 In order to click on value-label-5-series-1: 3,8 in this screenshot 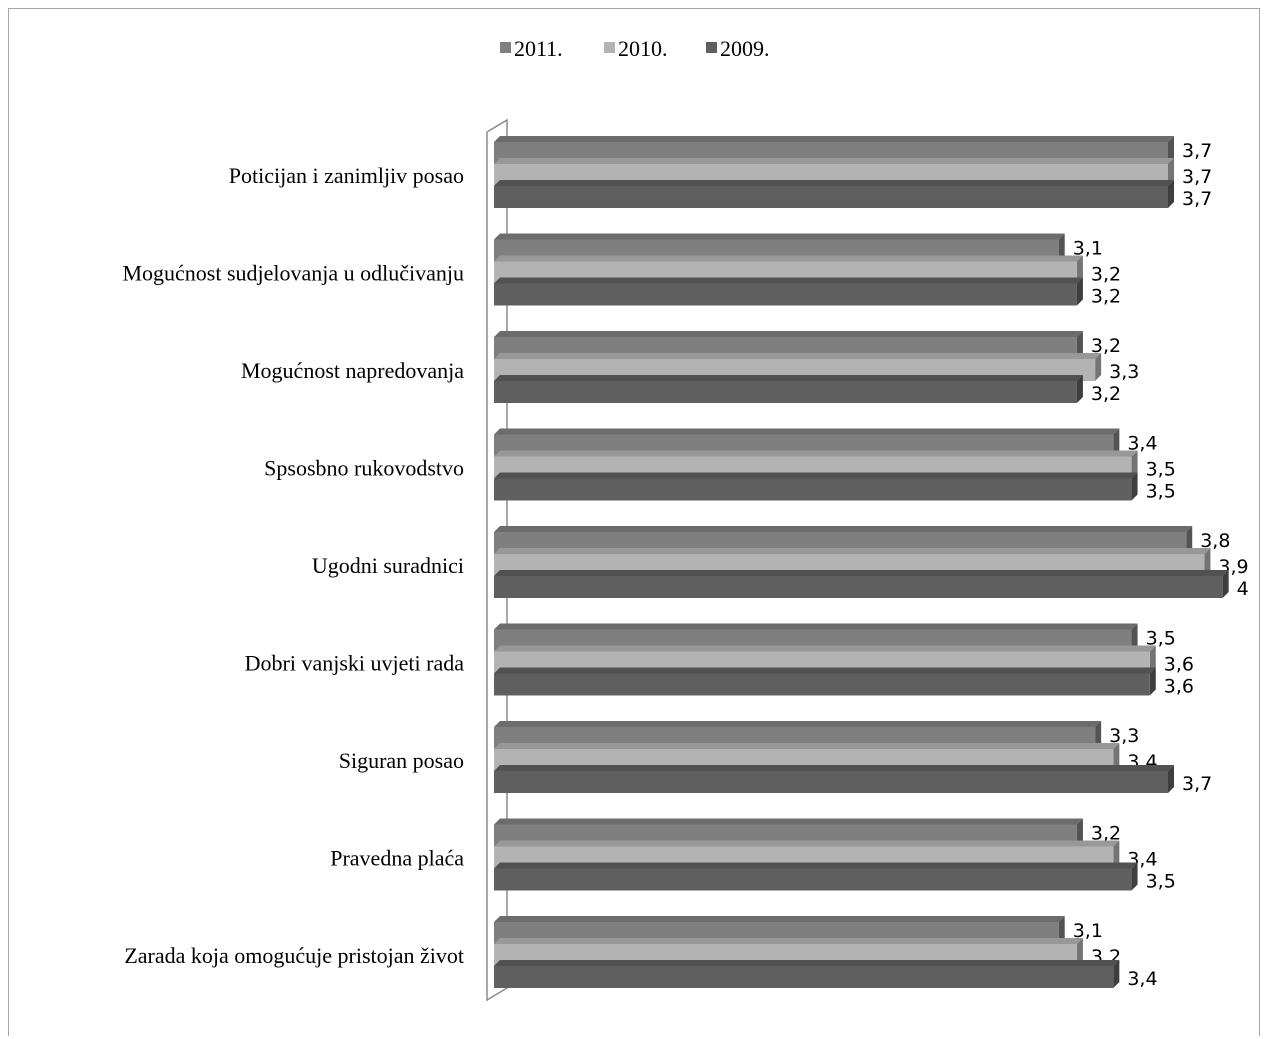, I will do `click(1215, 541)`.